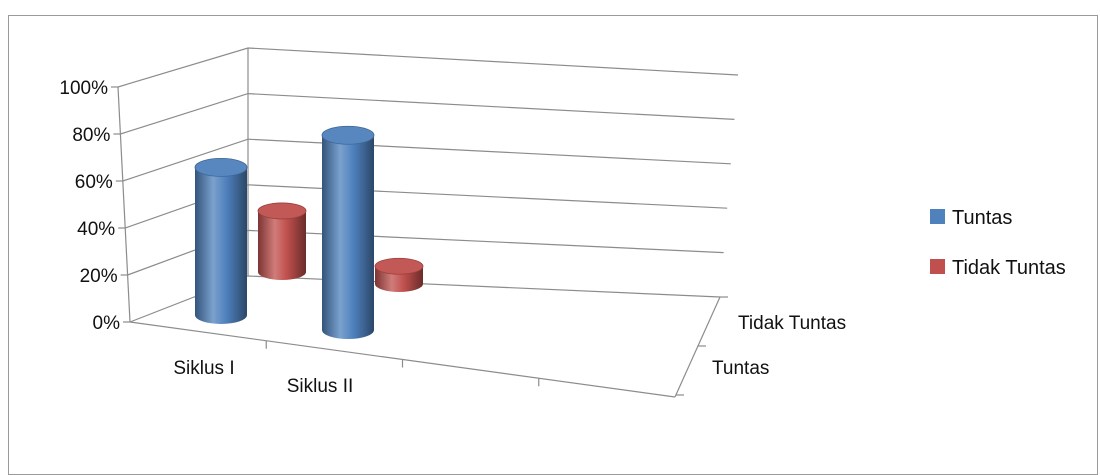 This screenshot has height=475, width=1100. What do you see at coordinates (96, 229) in the screenshot?
I see `y-tick-label: 40%` at bounding box center [96, 229].